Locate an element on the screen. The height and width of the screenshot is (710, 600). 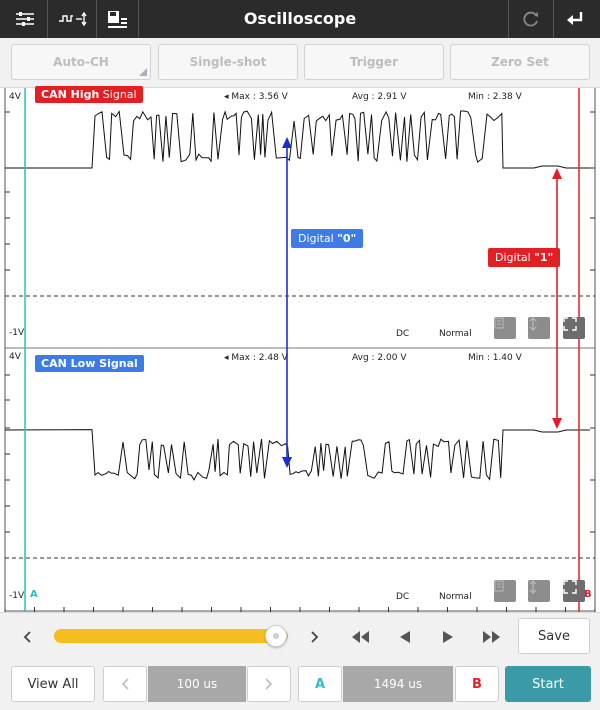
can-high-label: CAN High Signal is located at coordinates (89, 94).